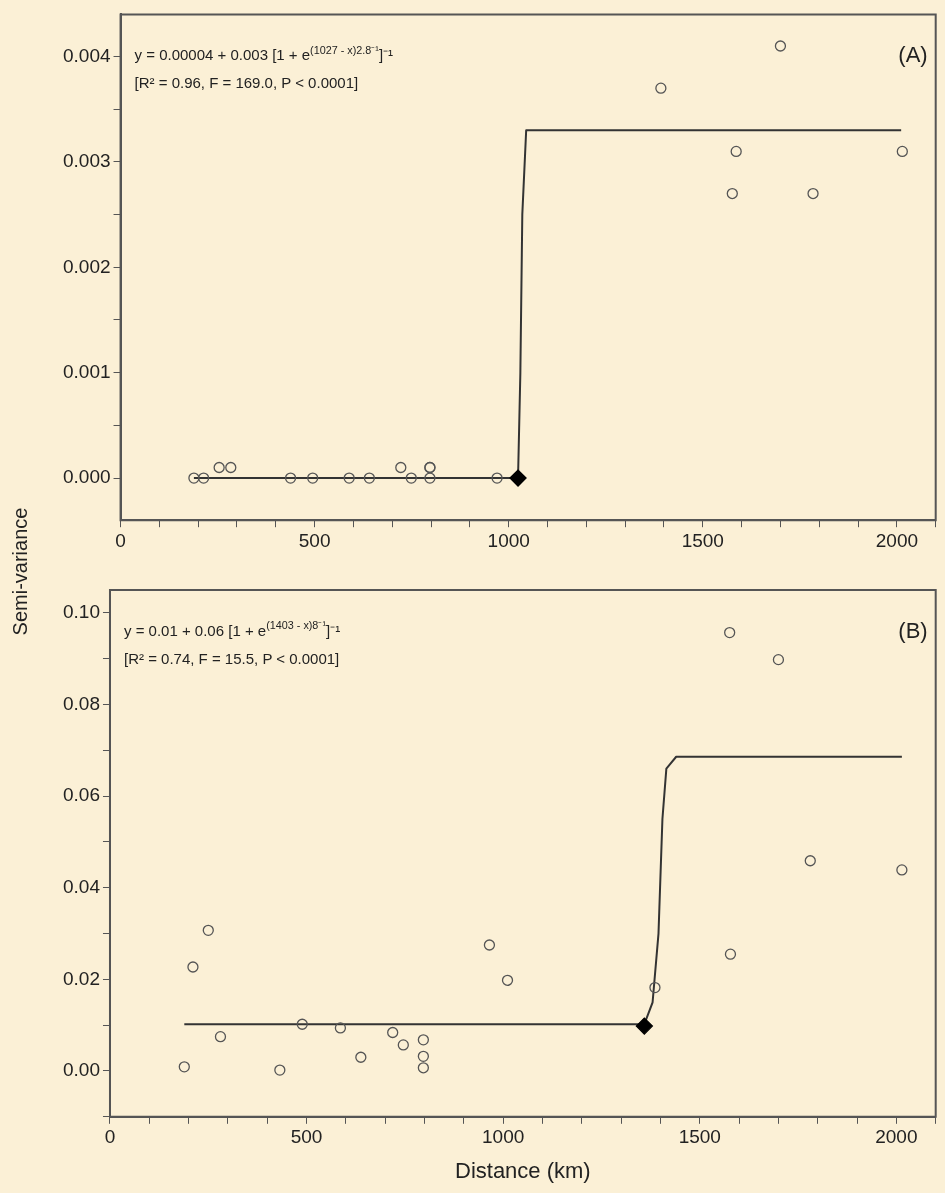 Image resolution: width=945 pixels, height=1193 pixels. Describe the element at coordinates (87, 161) in the screenshot. I see `y-tick-label: 0.003` at that location.